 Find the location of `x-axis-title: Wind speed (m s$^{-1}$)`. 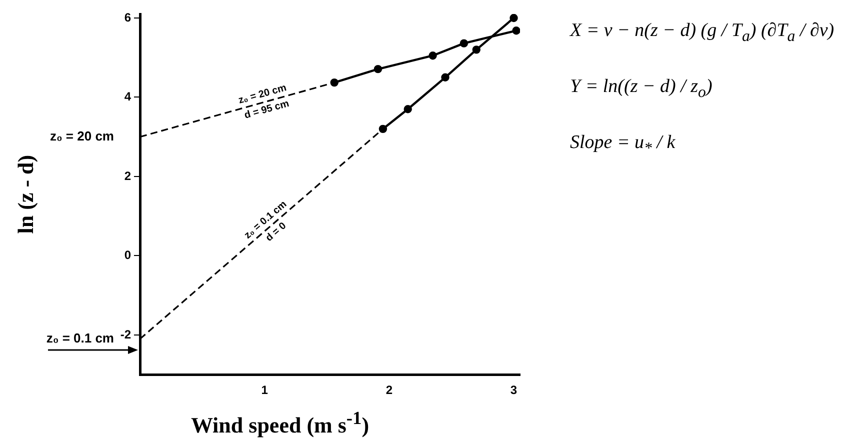

x-axis-title: Wind speed (m s$^{-1}$) is located at coordinates (280, 423).